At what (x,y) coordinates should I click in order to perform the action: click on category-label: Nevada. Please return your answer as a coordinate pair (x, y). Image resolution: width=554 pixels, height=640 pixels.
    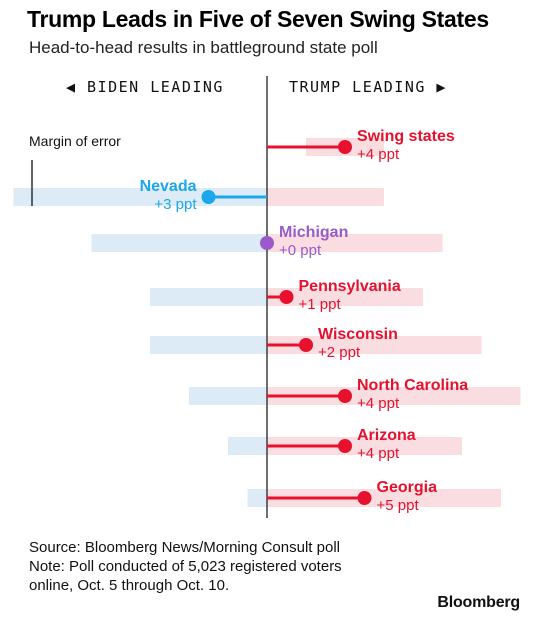
    Looking at the image, I should click on (168, 186).